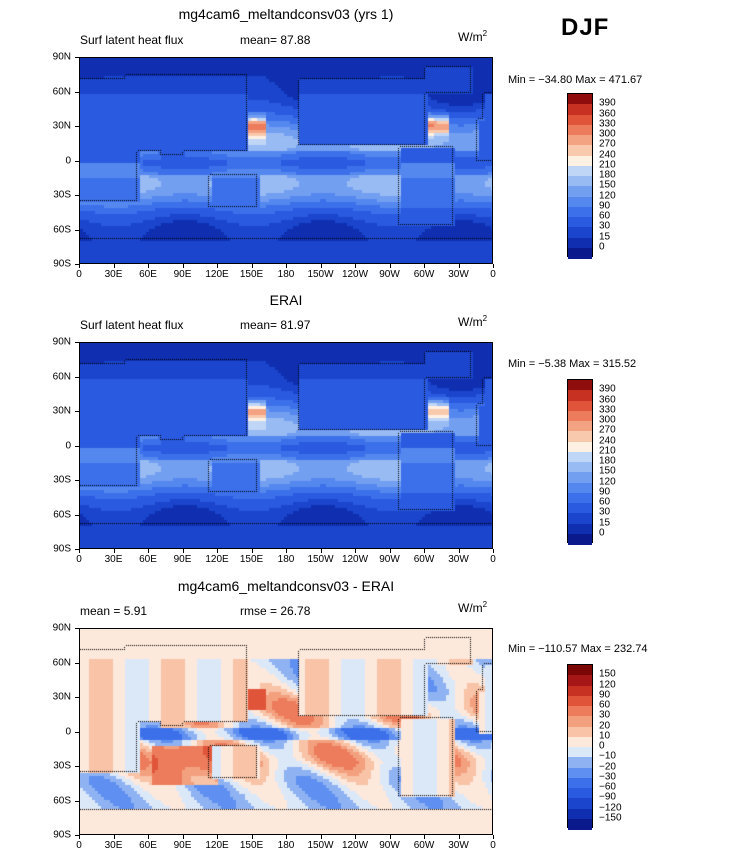  What do you see at coordinates (389, 559) in the screenshot?
I see `x-tick-label: 90W` at bounding box center [389, 559].